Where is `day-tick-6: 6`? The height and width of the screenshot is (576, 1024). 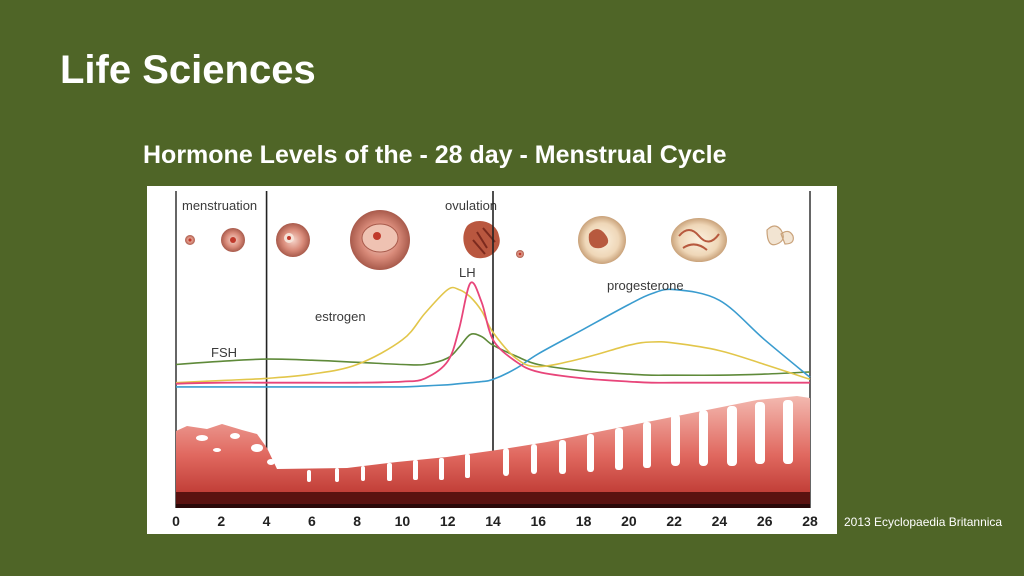 day-tick-6: 6 is located at coordinates (312, 521).